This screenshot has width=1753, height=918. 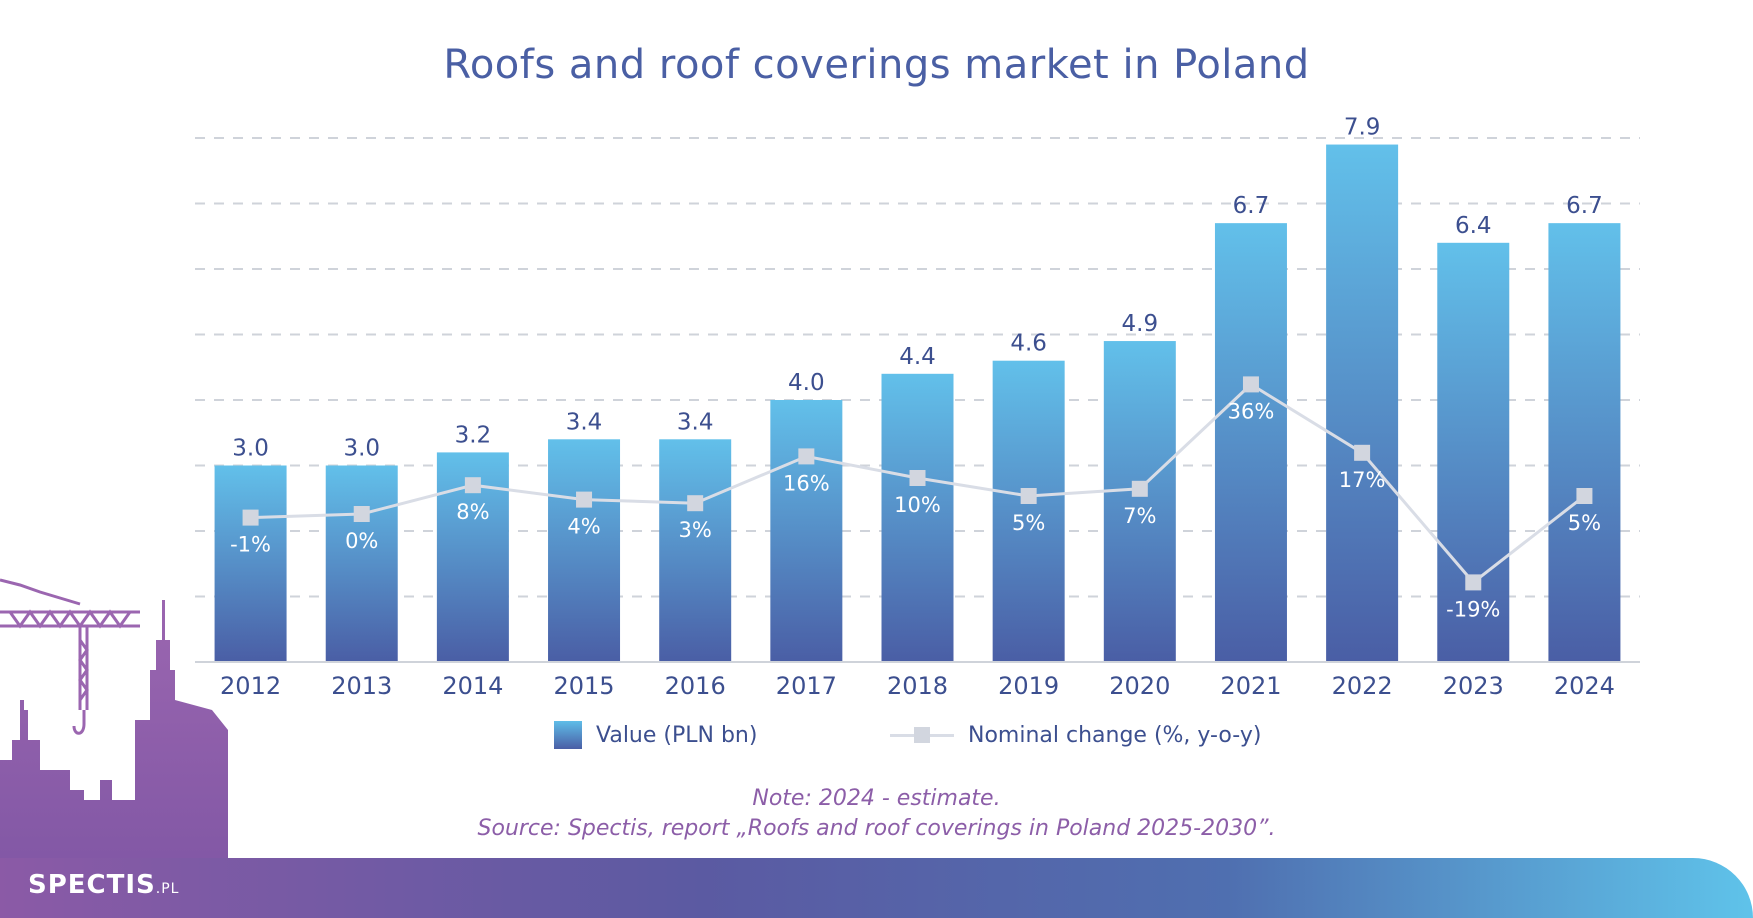 I want to click on legend-label-value: Value (PLN bn), so click(x=677, y=735).